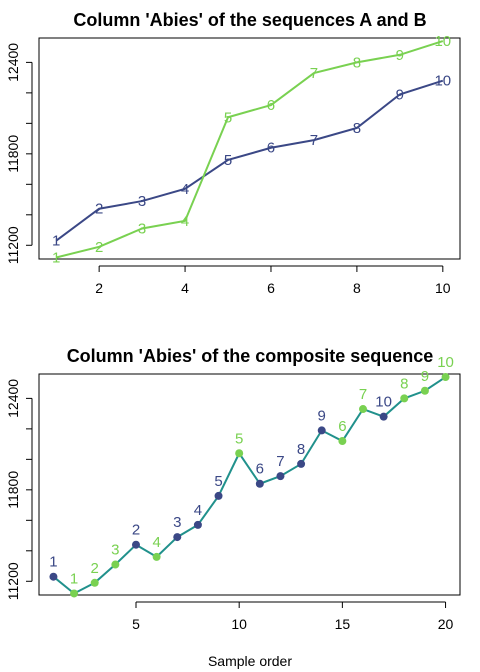 Image resolution: width=480 pixels, height=672 pixels. I want to click on point-label-a: 7, so click(314, 140).